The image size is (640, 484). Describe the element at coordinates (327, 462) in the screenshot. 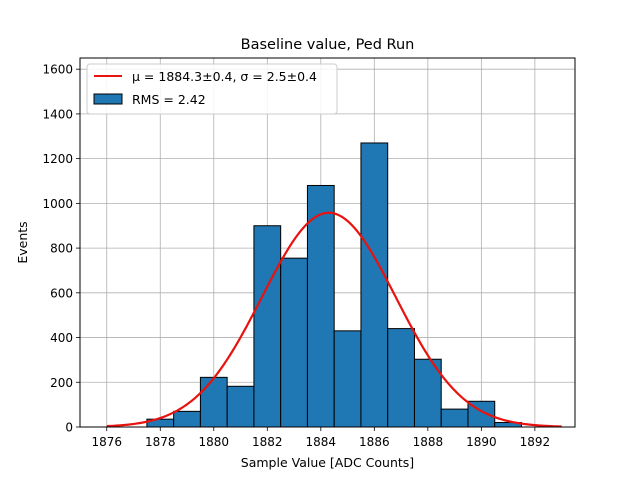

I see `x-axis-label: Sample Value [ADC Counts]` at that location.